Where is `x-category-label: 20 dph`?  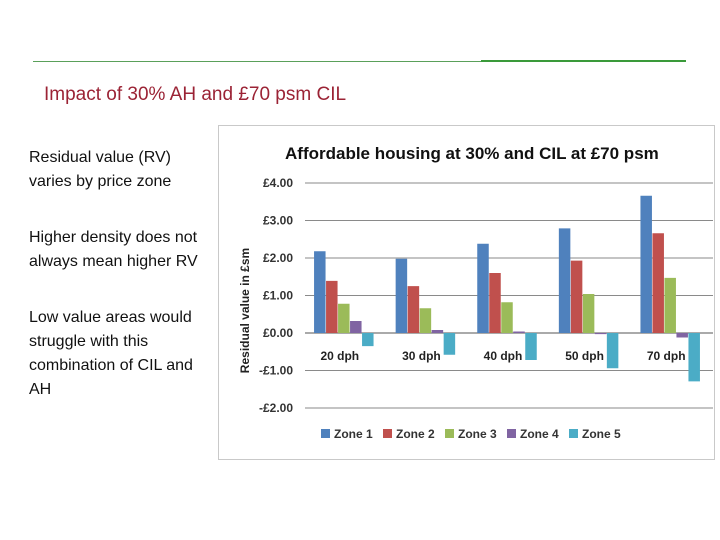 x-category-label: 20 dph is located at coordinates (339, 356).